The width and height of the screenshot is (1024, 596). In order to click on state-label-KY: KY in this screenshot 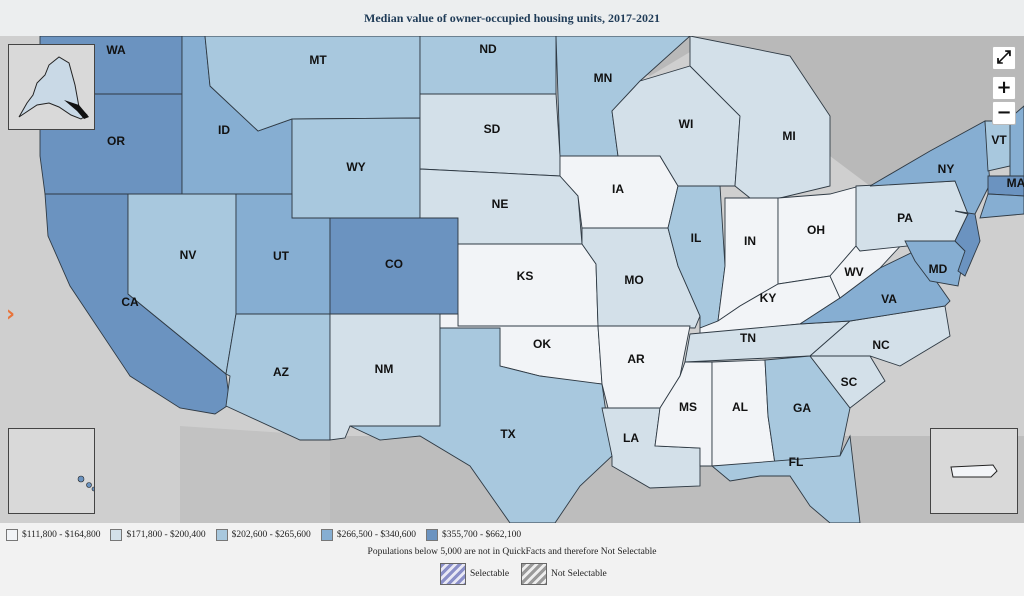, I will do `click(768, 298)`.